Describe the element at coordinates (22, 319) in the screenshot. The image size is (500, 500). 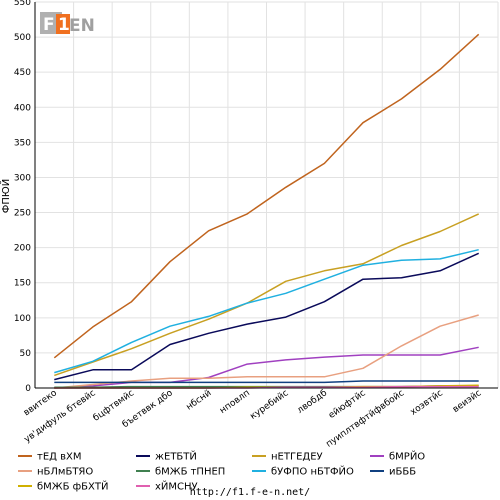
I see `y-tick-label: 100` at that location.